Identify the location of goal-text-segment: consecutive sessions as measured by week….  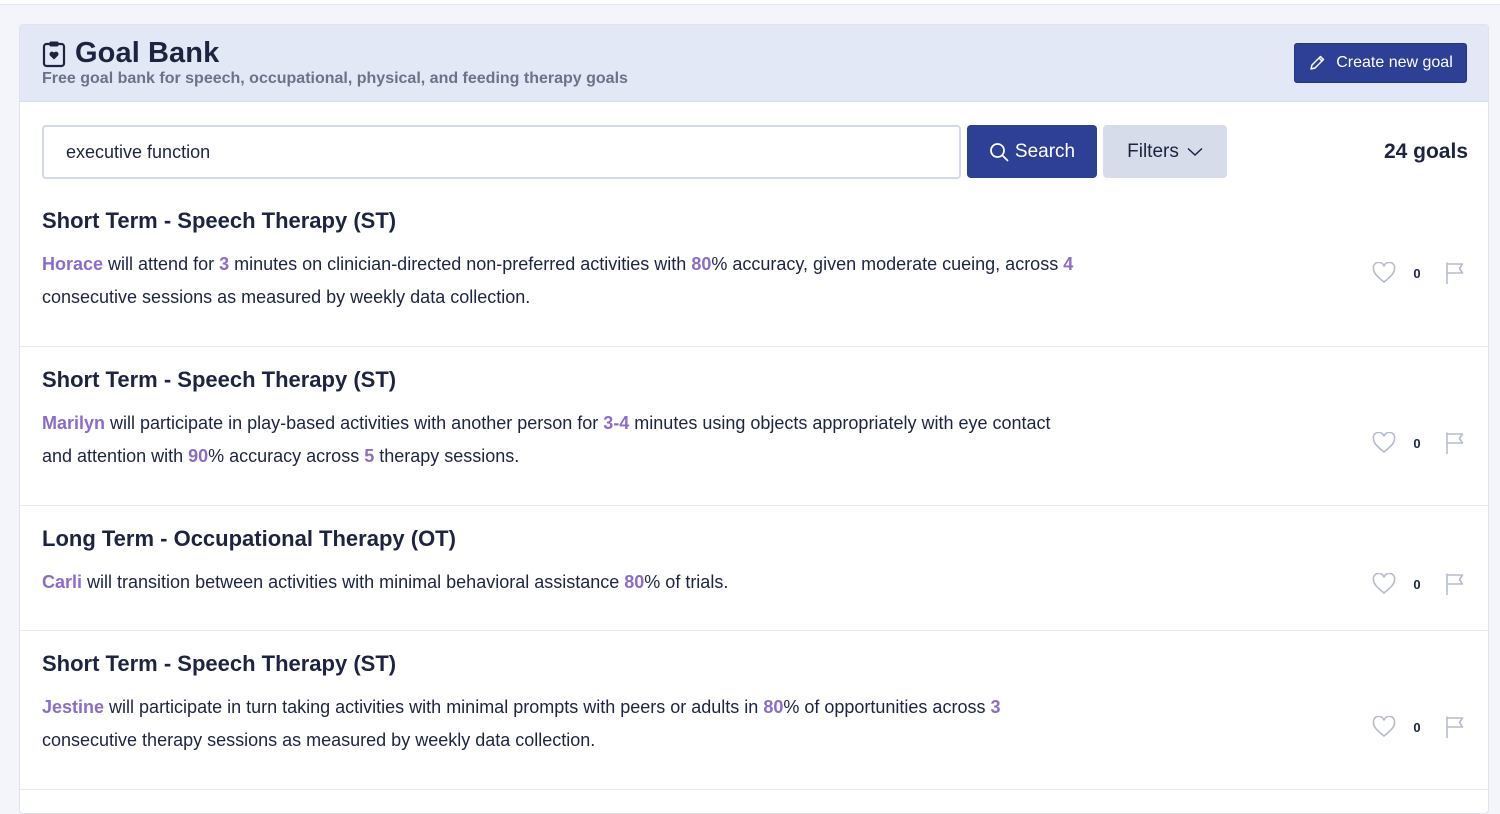
(286, 297).